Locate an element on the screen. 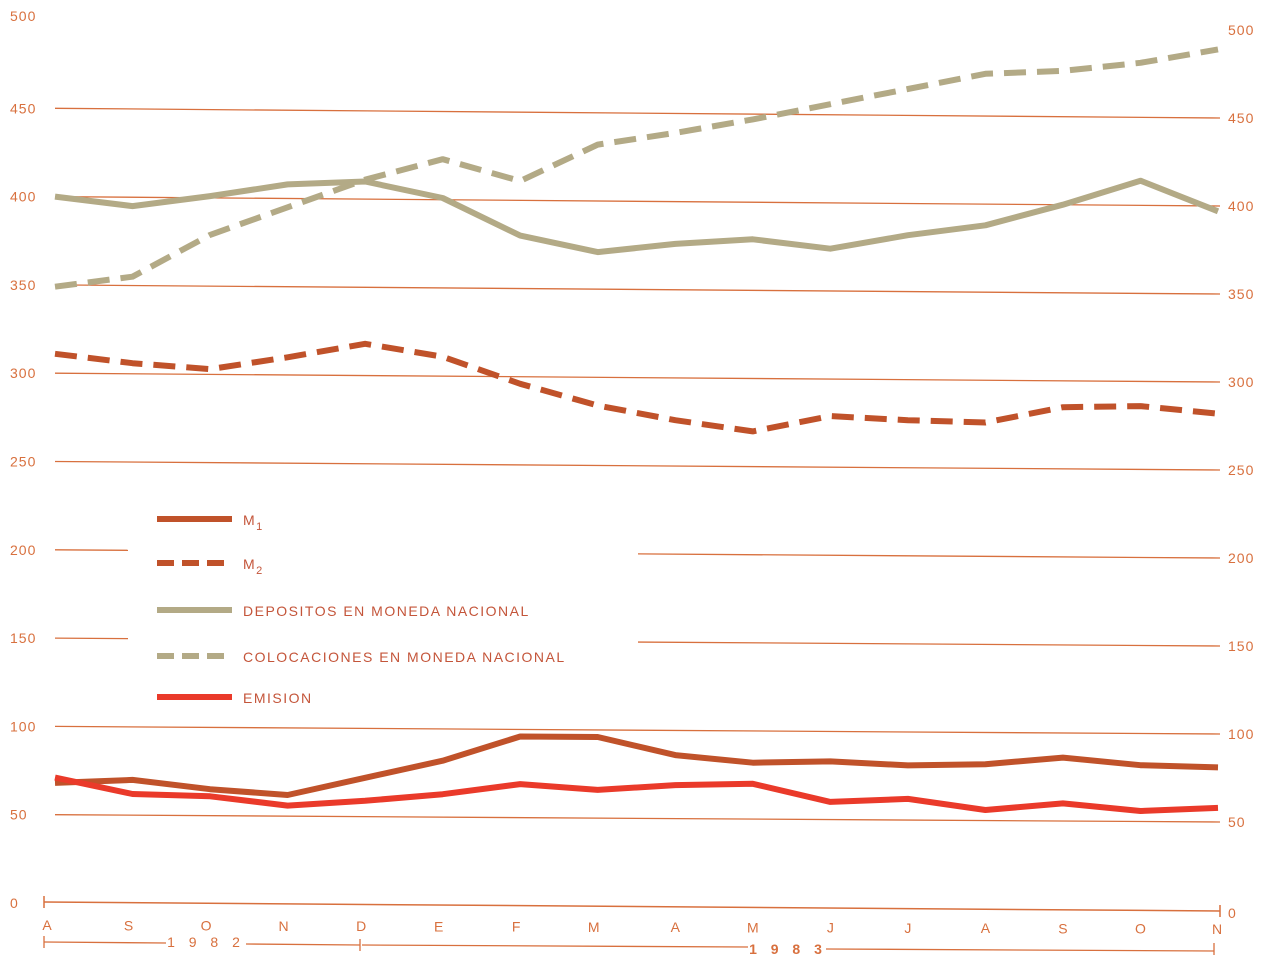 Image resolution: width=1266 pixels, height=958 pixels. y-tick-label-left: 150 is located at coordinates (23, 638).